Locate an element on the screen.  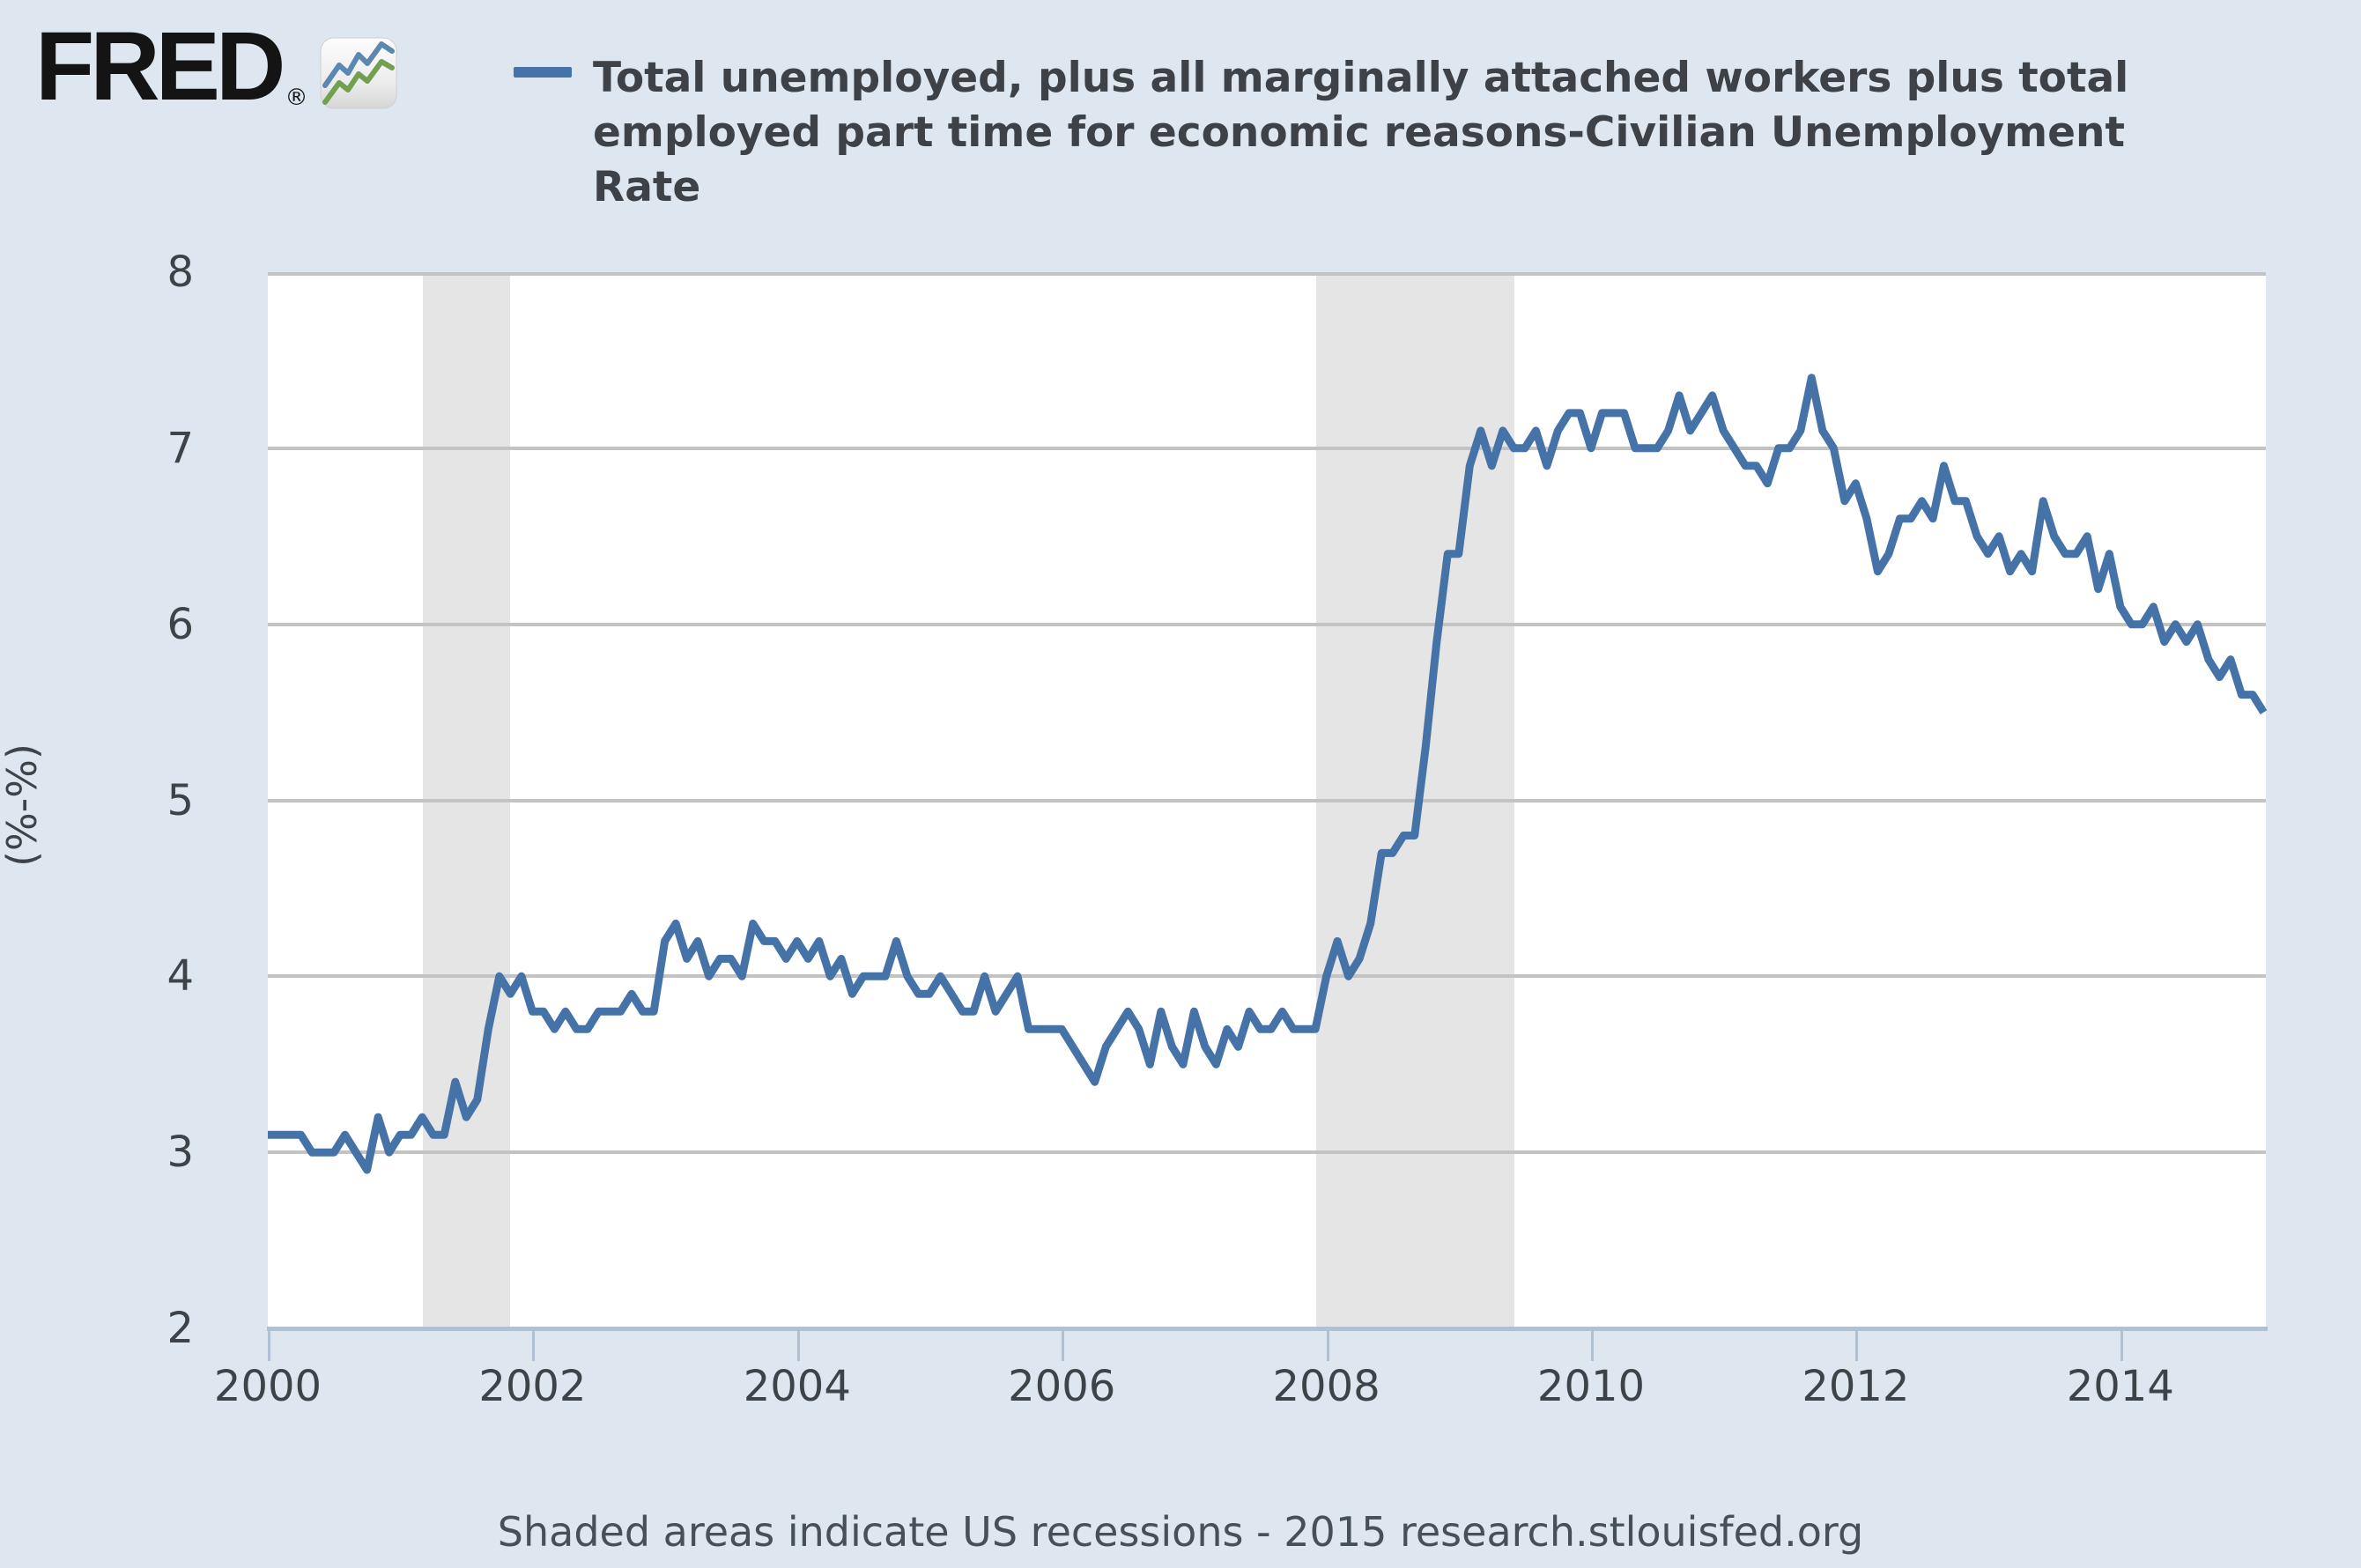
legend-line-swatch is located at coordinates (543, 72).